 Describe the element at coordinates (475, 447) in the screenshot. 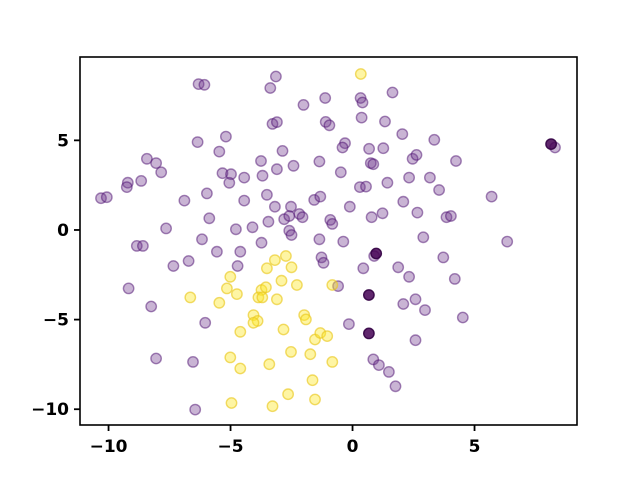

I see `x-tick-label: 5` at that location.